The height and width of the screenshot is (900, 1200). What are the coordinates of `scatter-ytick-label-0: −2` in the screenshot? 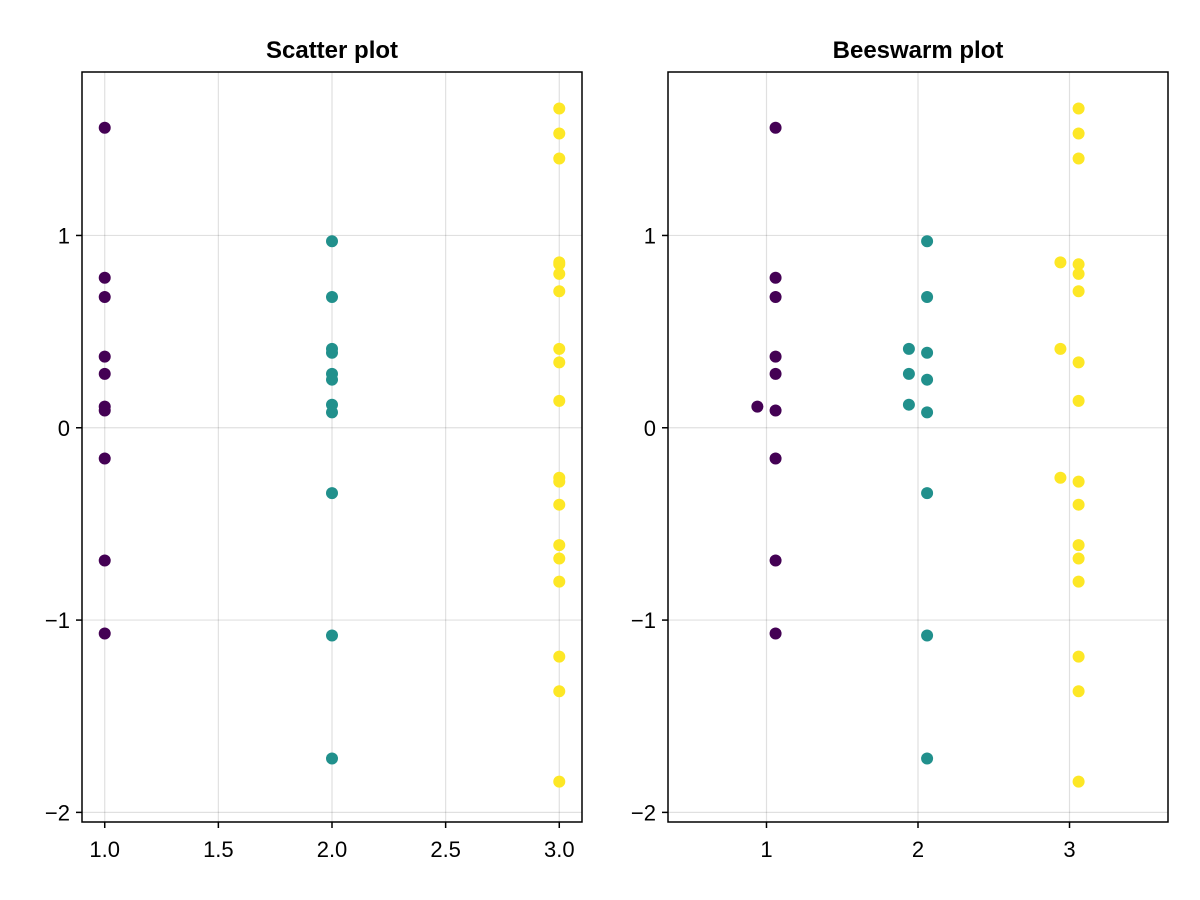 It's located at (57, 812).